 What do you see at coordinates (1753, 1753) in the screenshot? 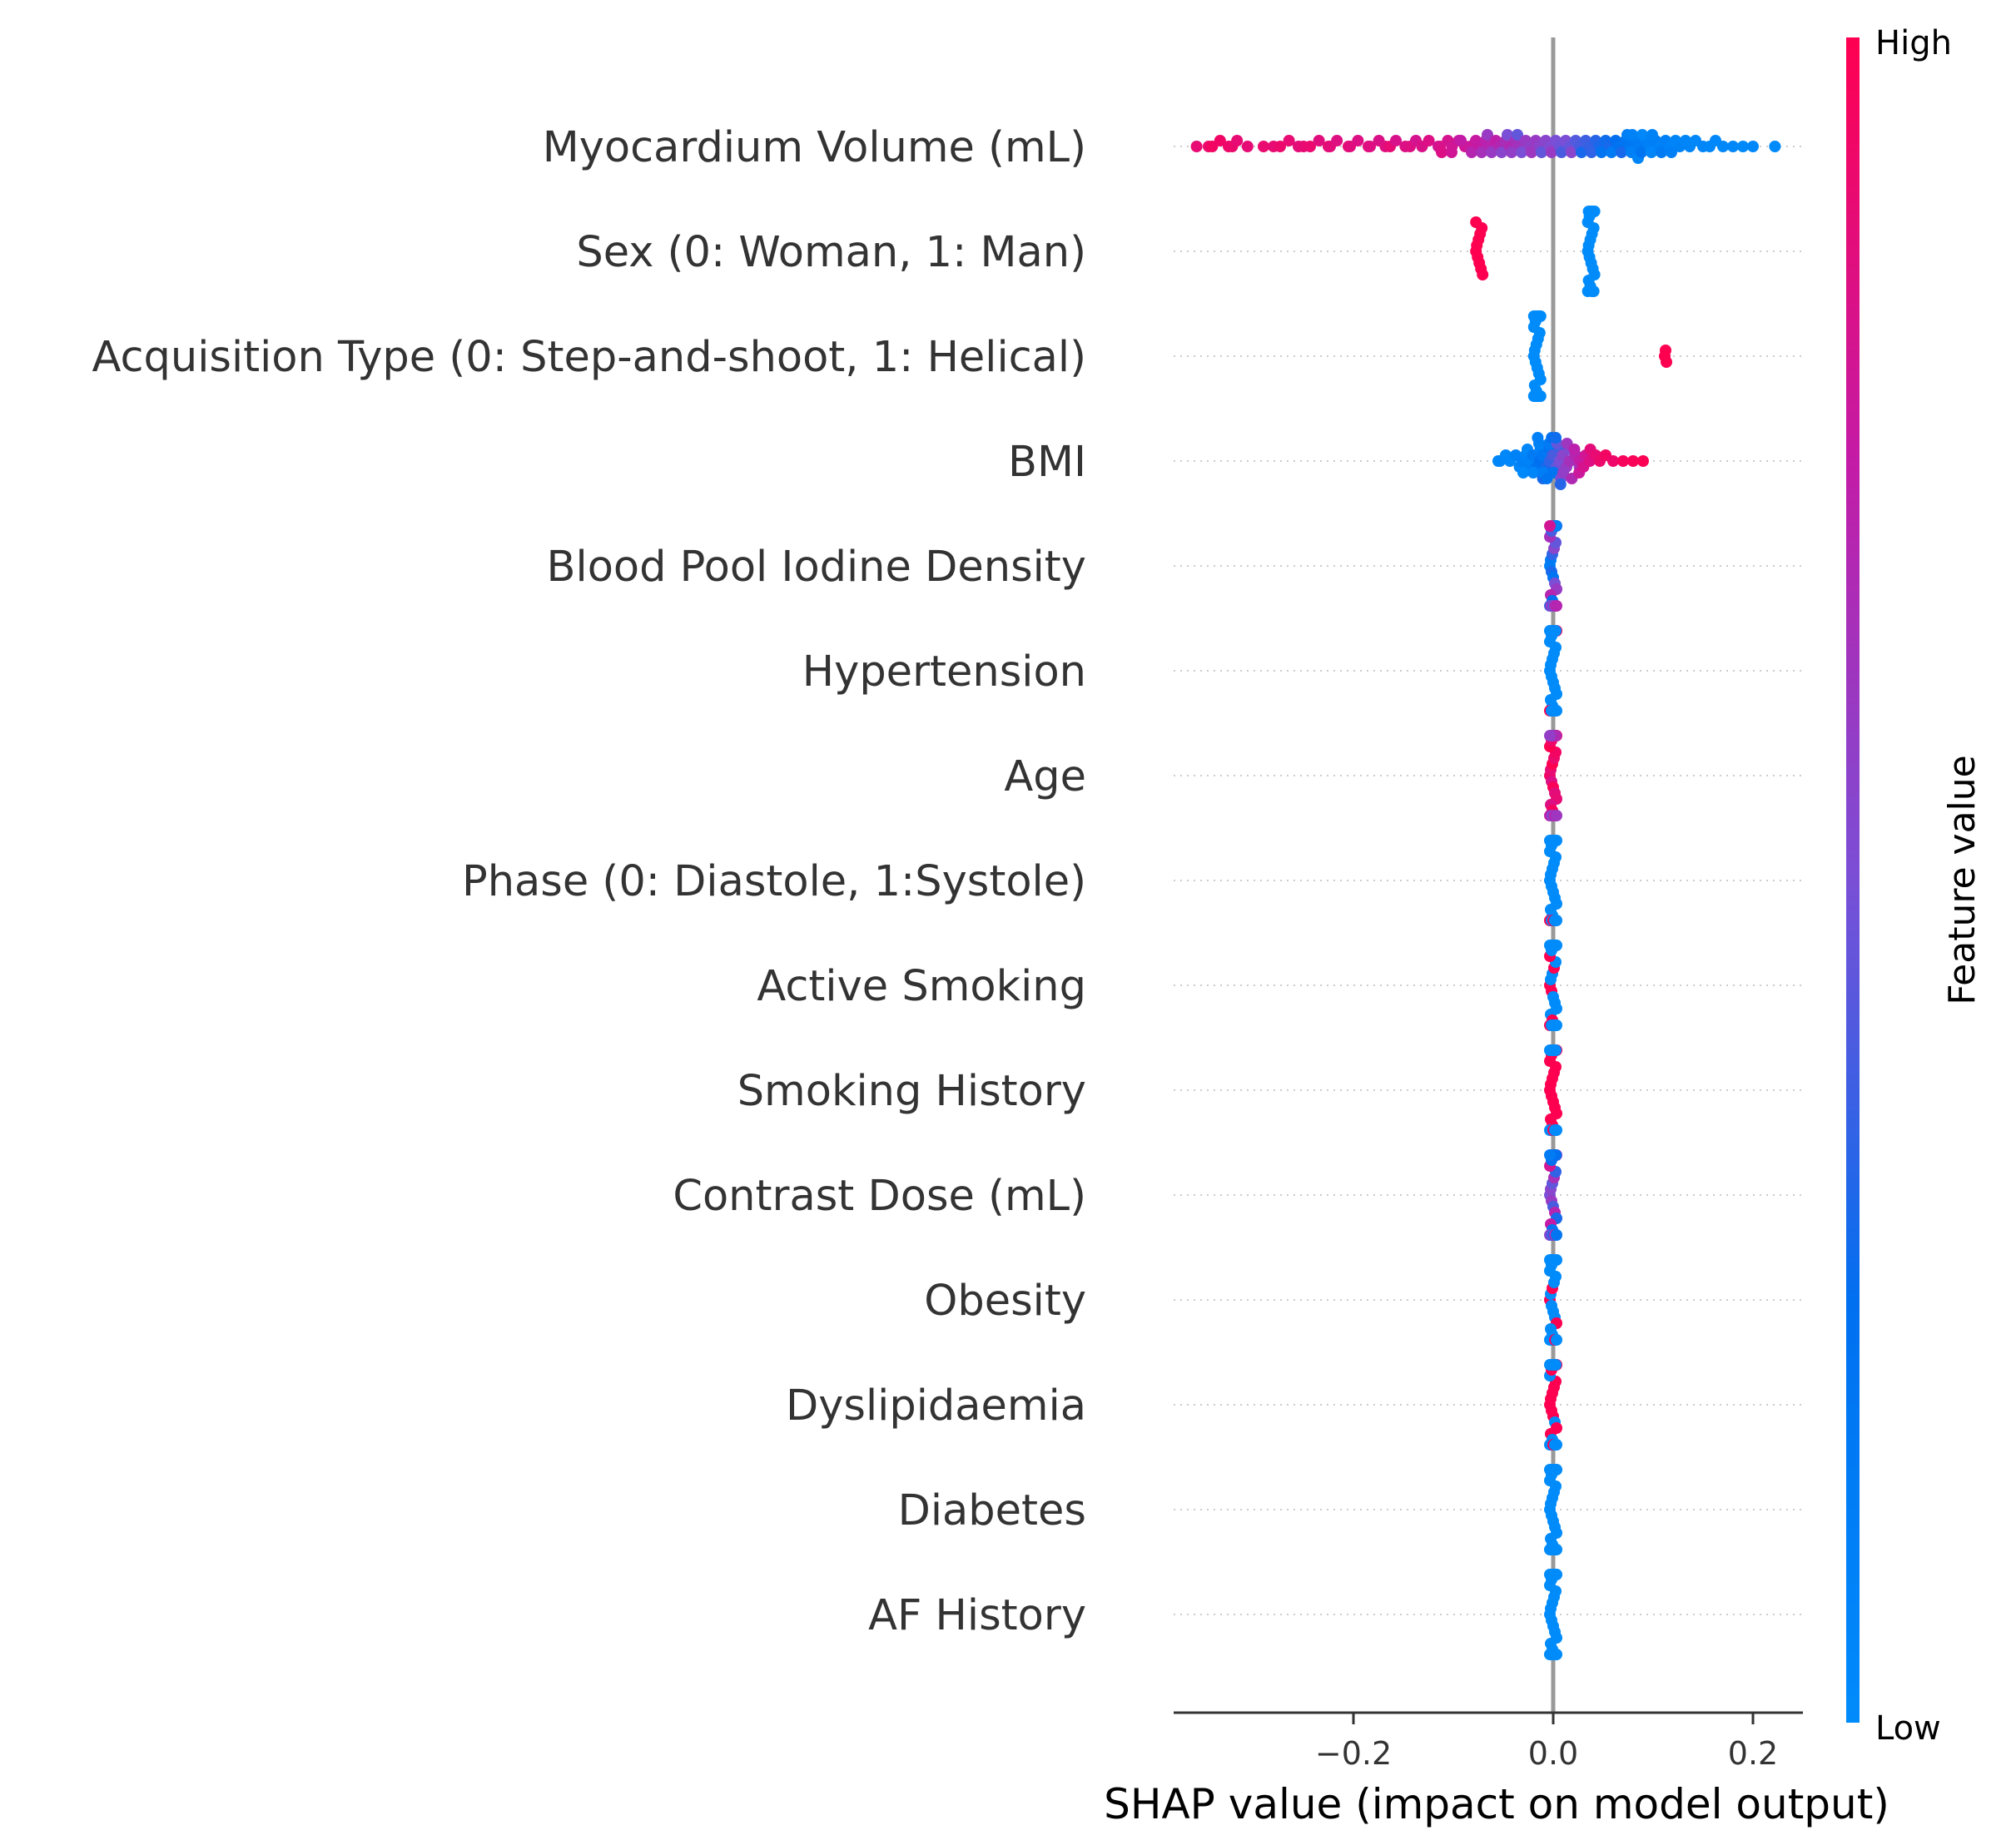
I see `x-tick-label: 0.2` at bounding box center [1753, 1753].